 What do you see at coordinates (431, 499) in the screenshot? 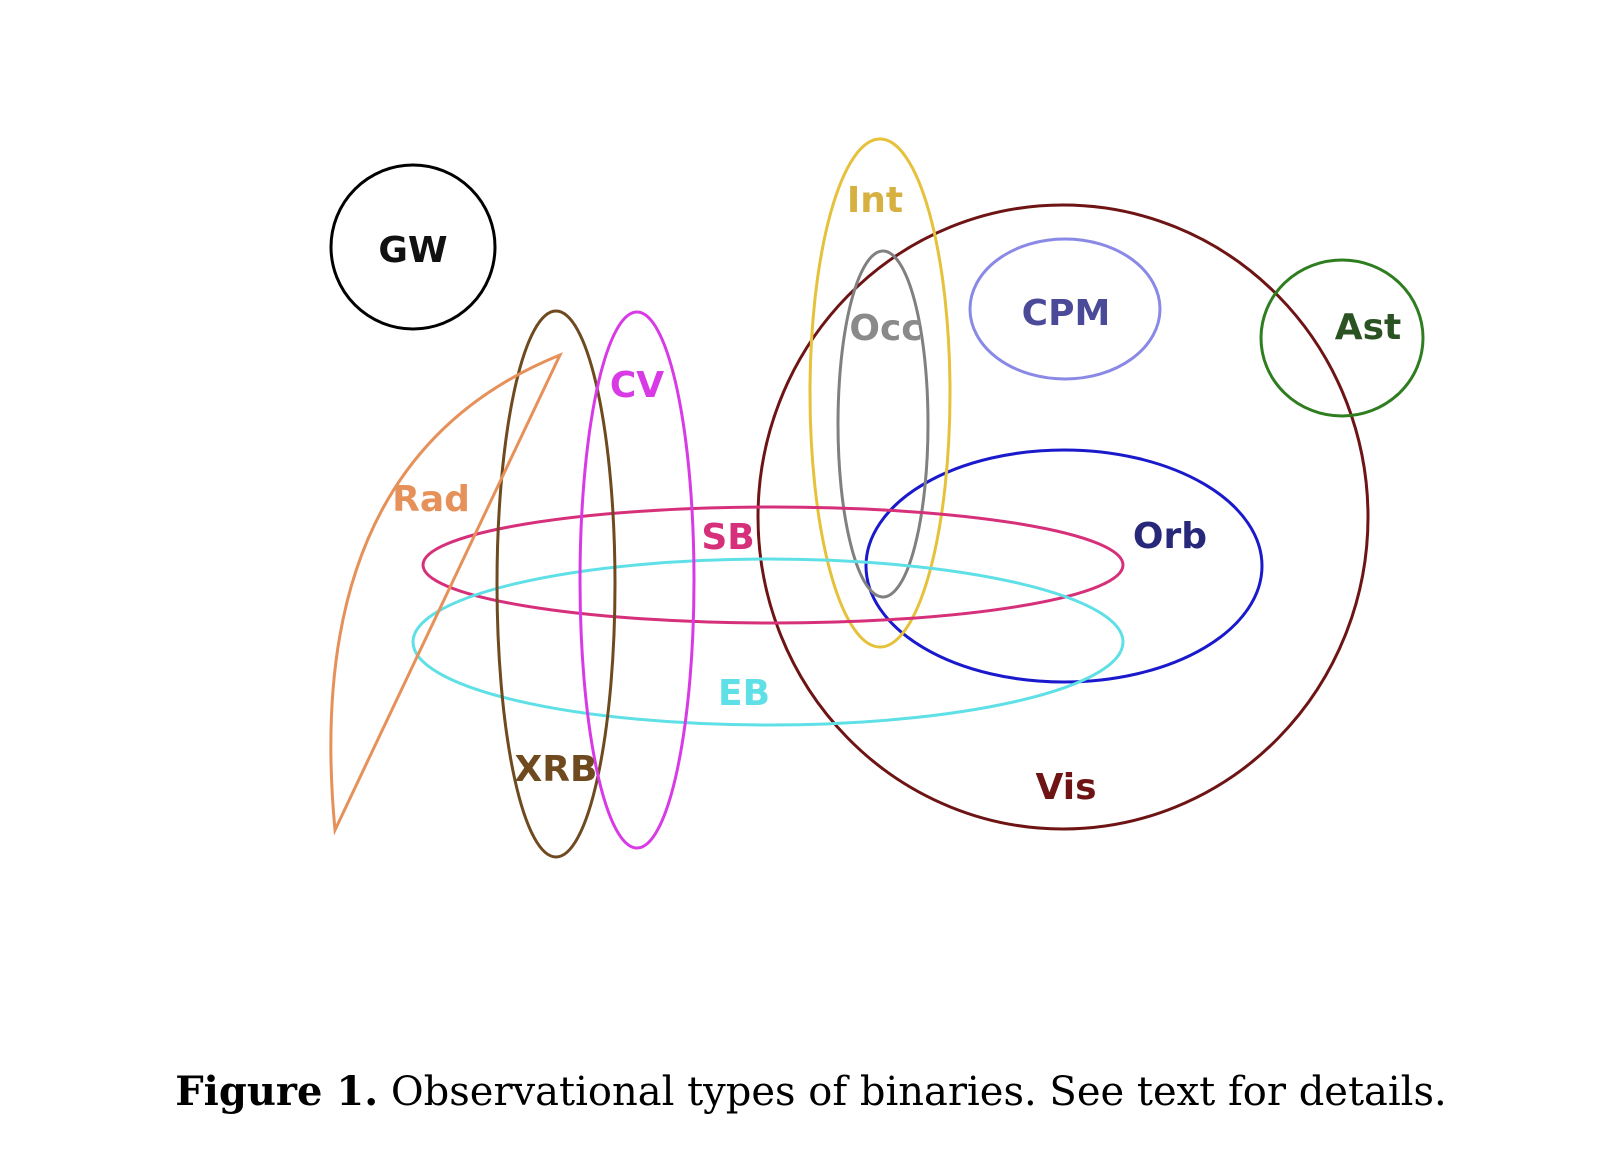
I see `rad-label: Rad` at bounding box center [431, 499].